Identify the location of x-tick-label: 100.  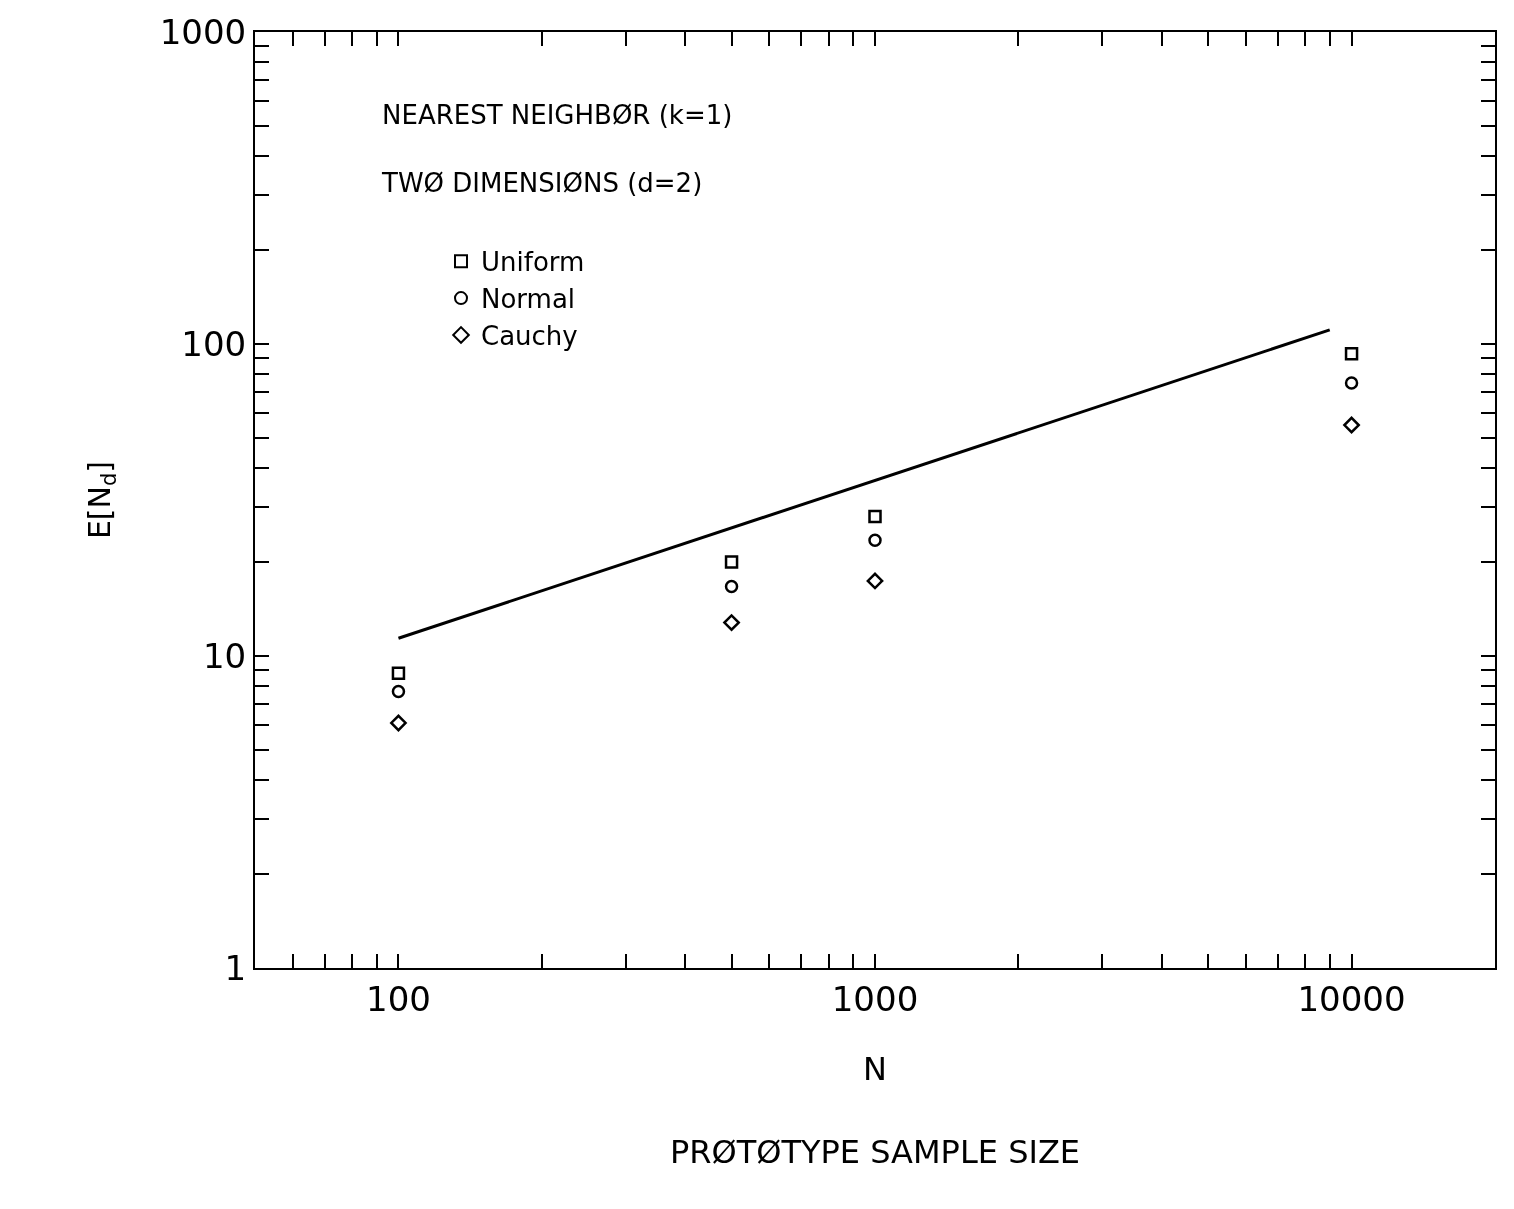
(398, 998).